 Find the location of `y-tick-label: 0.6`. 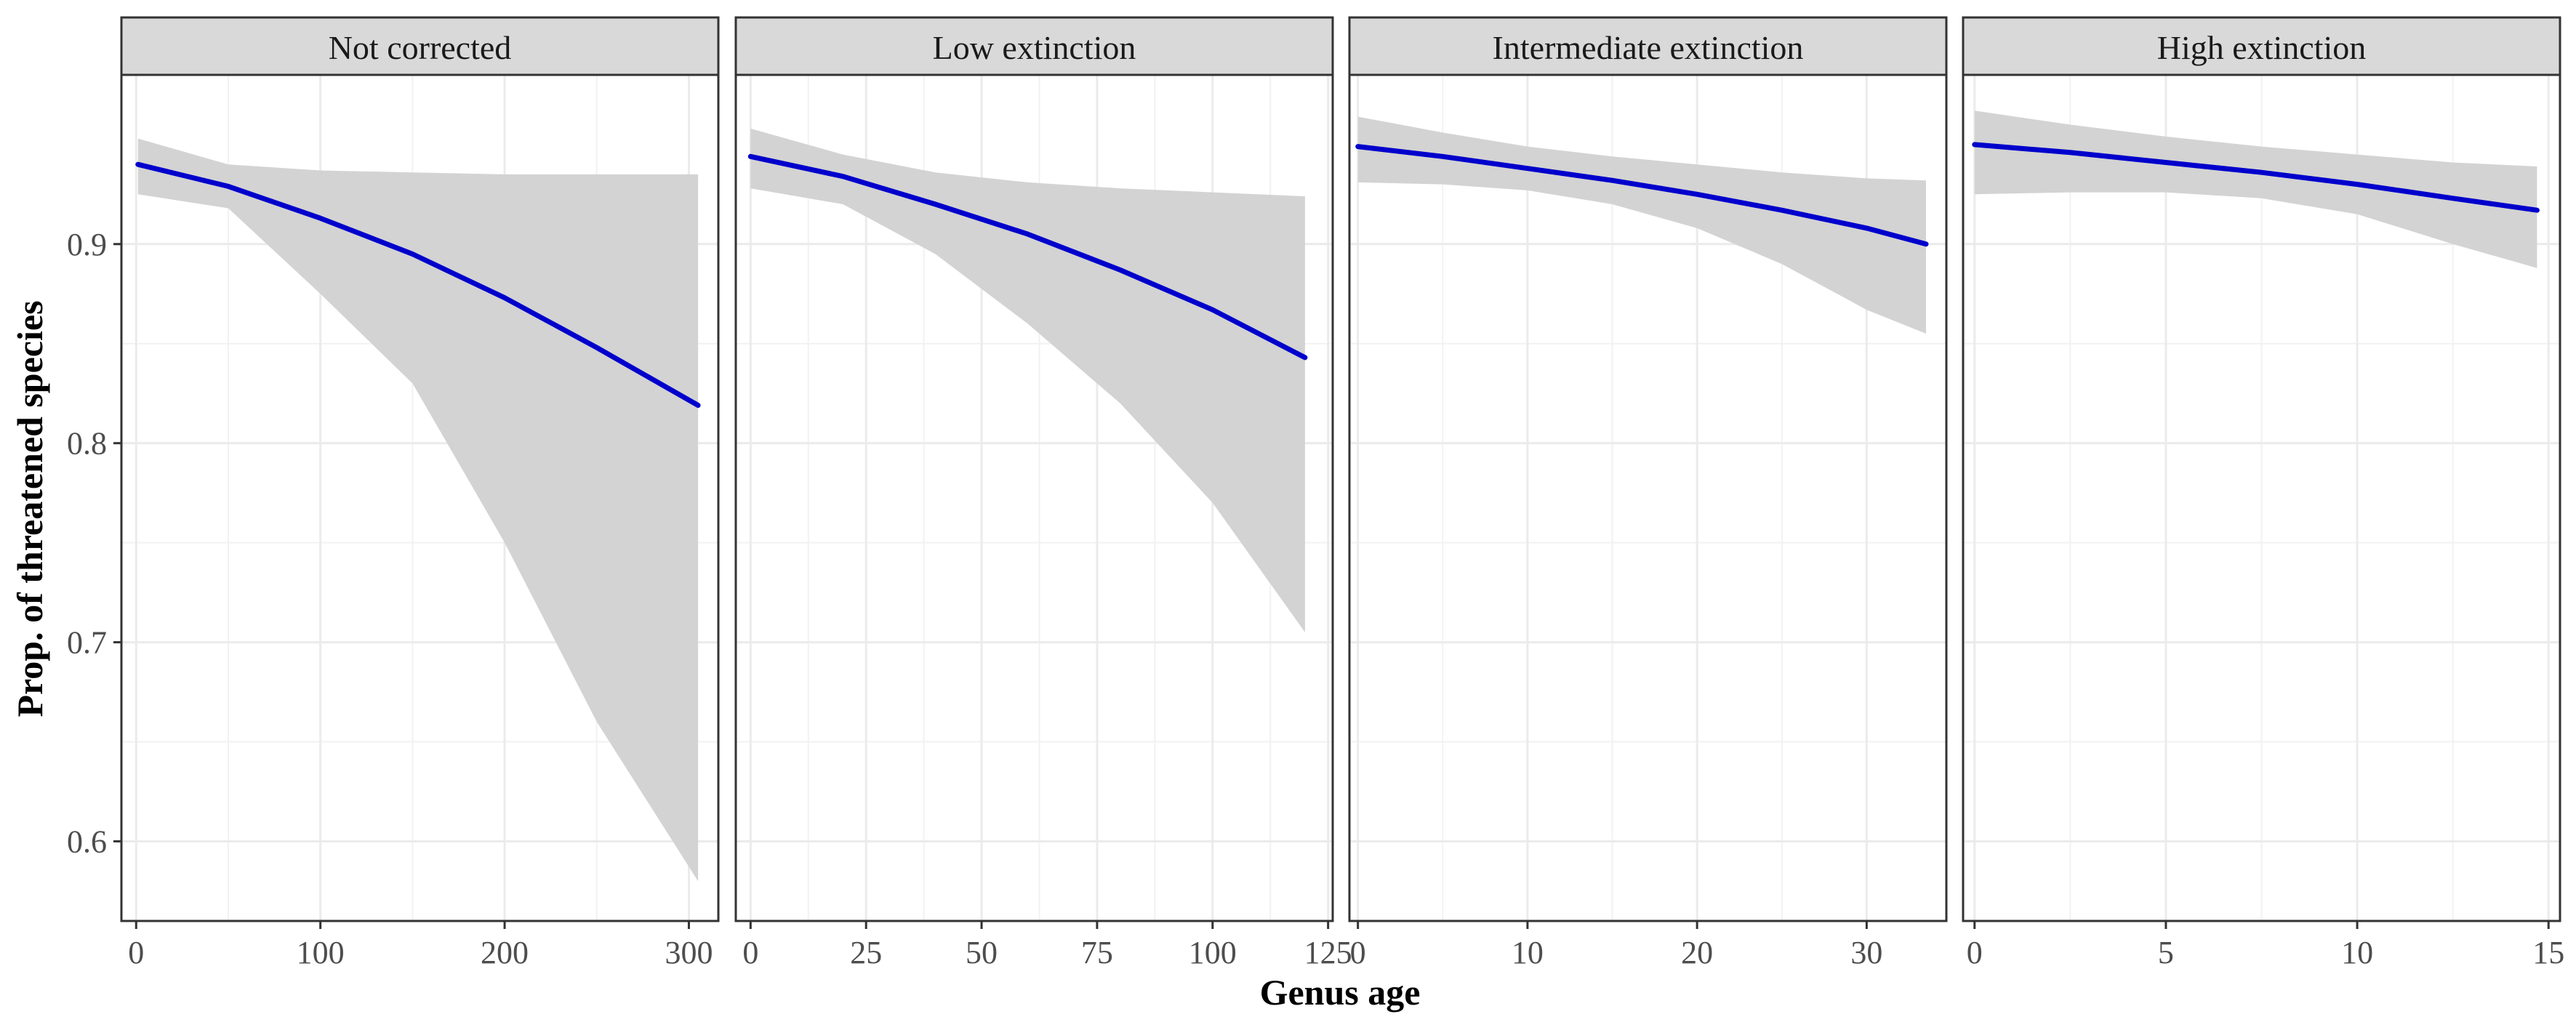

y-tick-label: 0.6 is located at coordinates (87, 841).